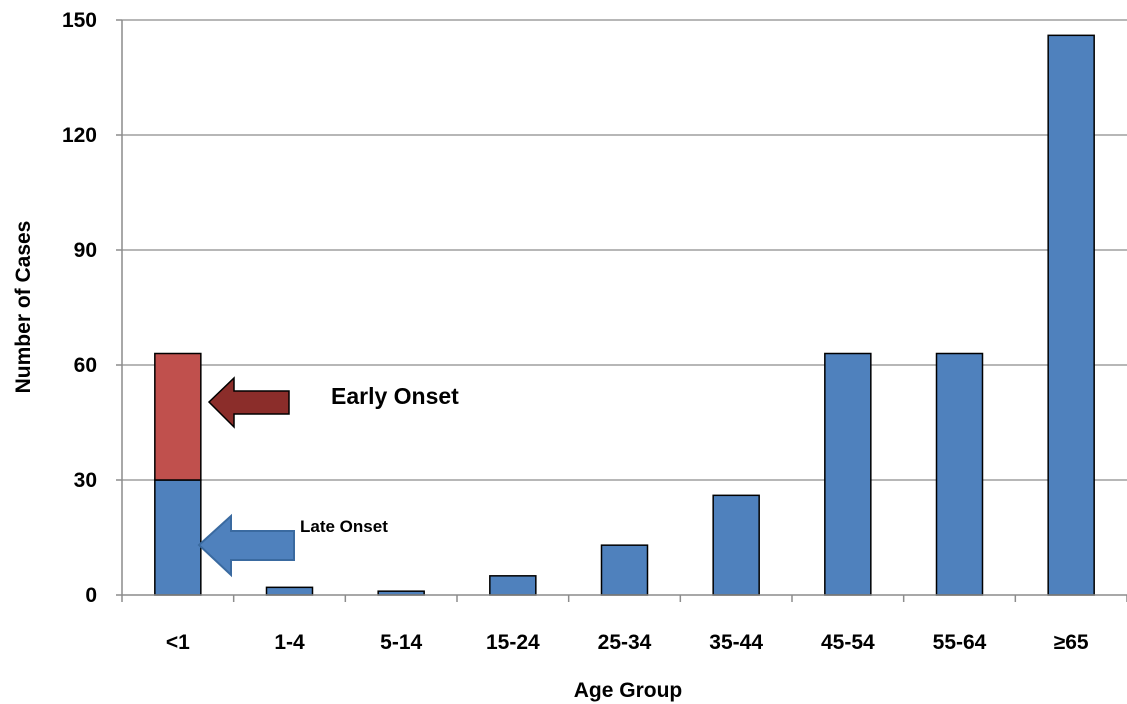 Image resolution: width=1127 pixels, height=704 pixels. Describe the element at coordinates (178, 642) in the screenshot. I see `x-tick-label: <1` at that location.